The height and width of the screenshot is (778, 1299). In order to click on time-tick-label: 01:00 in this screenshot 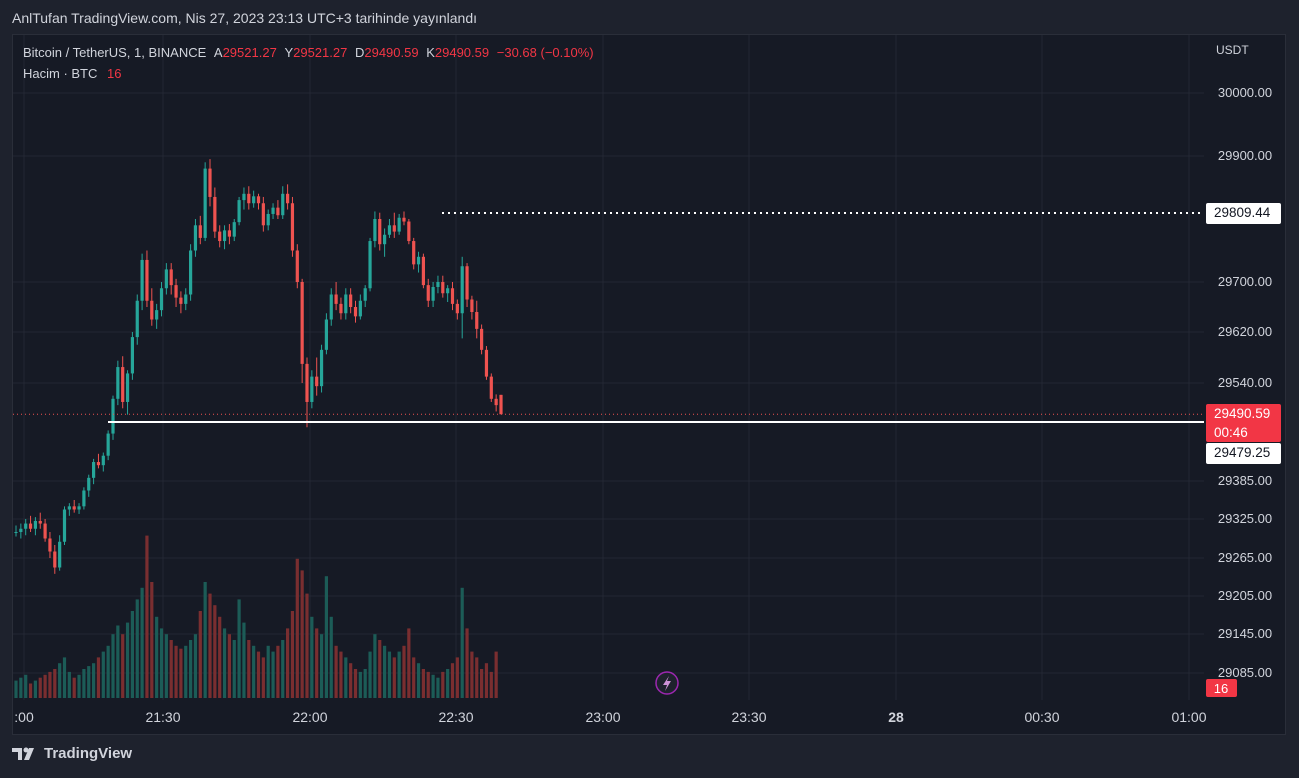, I will do `click(1188, 717)`.